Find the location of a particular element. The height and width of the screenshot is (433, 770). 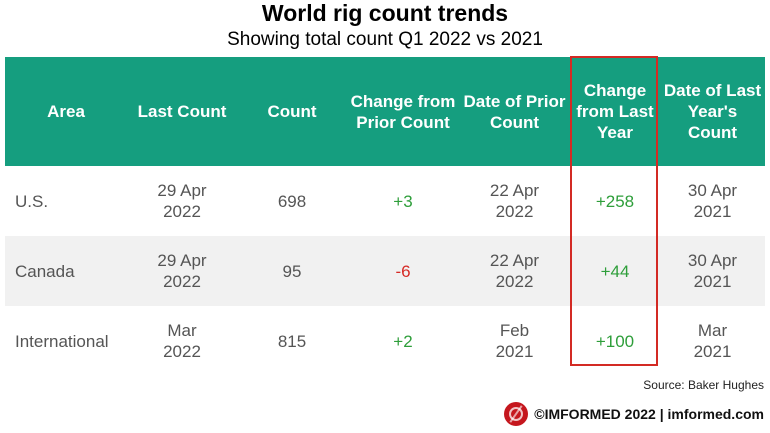

cell-value: Feb 2021 is located at coordinates (514, 341).